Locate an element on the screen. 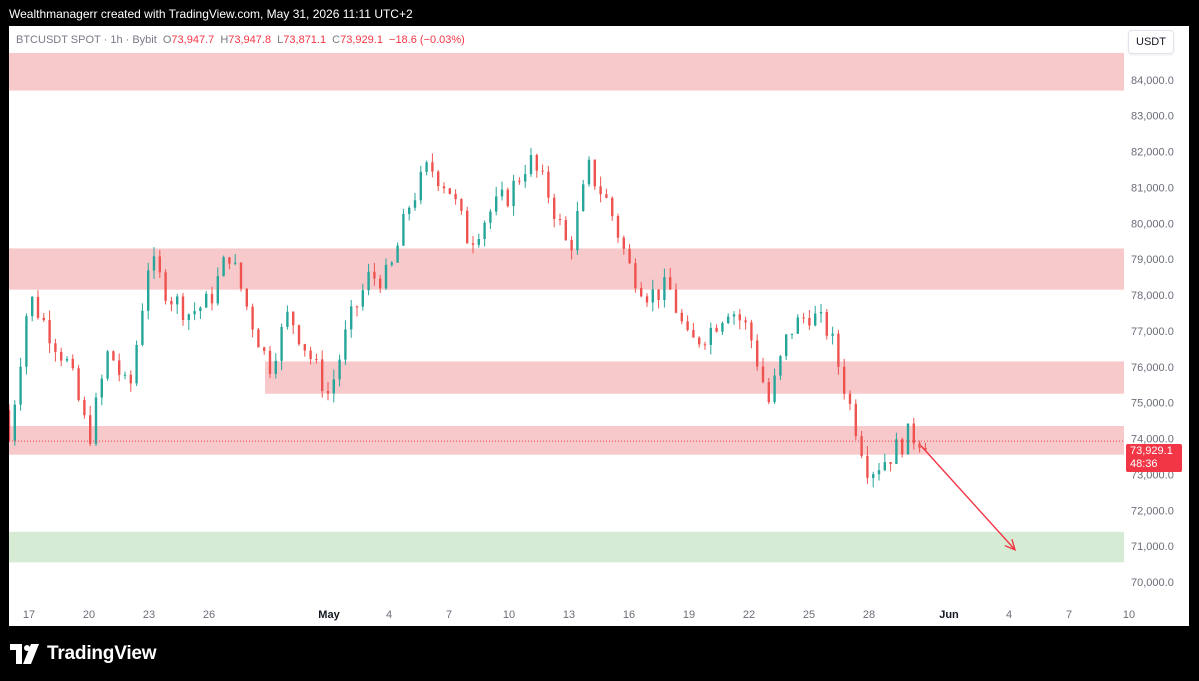 Image resolution: width=1199 pixels, height=681 pixels. price-tick-label: 75,000.0 is located at coordinates (1152, 404).